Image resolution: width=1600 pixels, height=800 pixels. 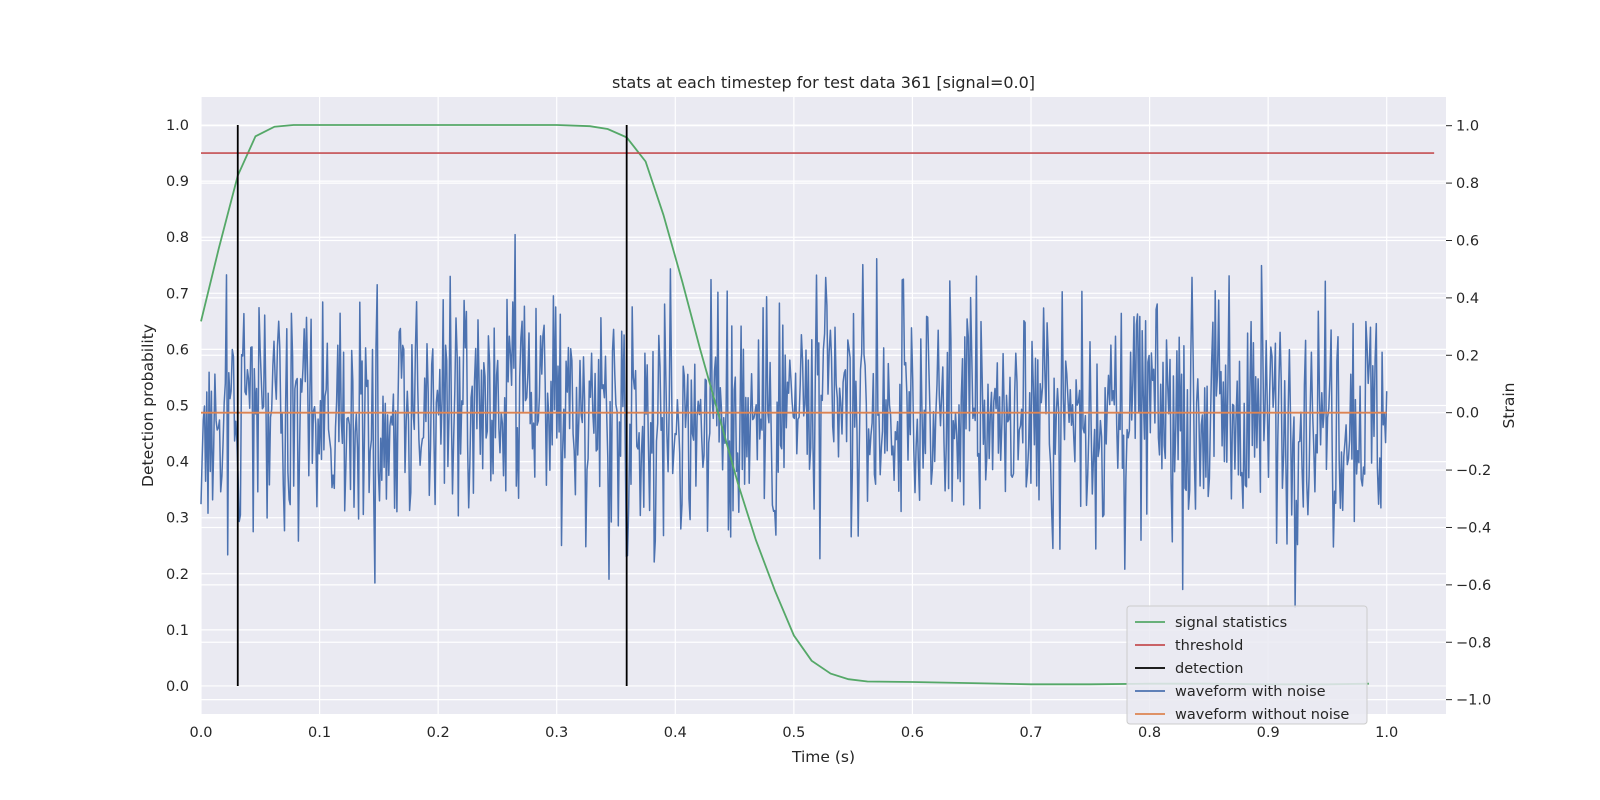 What do you see at coordinates (200, 733) in the screenshot?
I see `x-tick-label: 0.0` at bounding box center [200, 733].